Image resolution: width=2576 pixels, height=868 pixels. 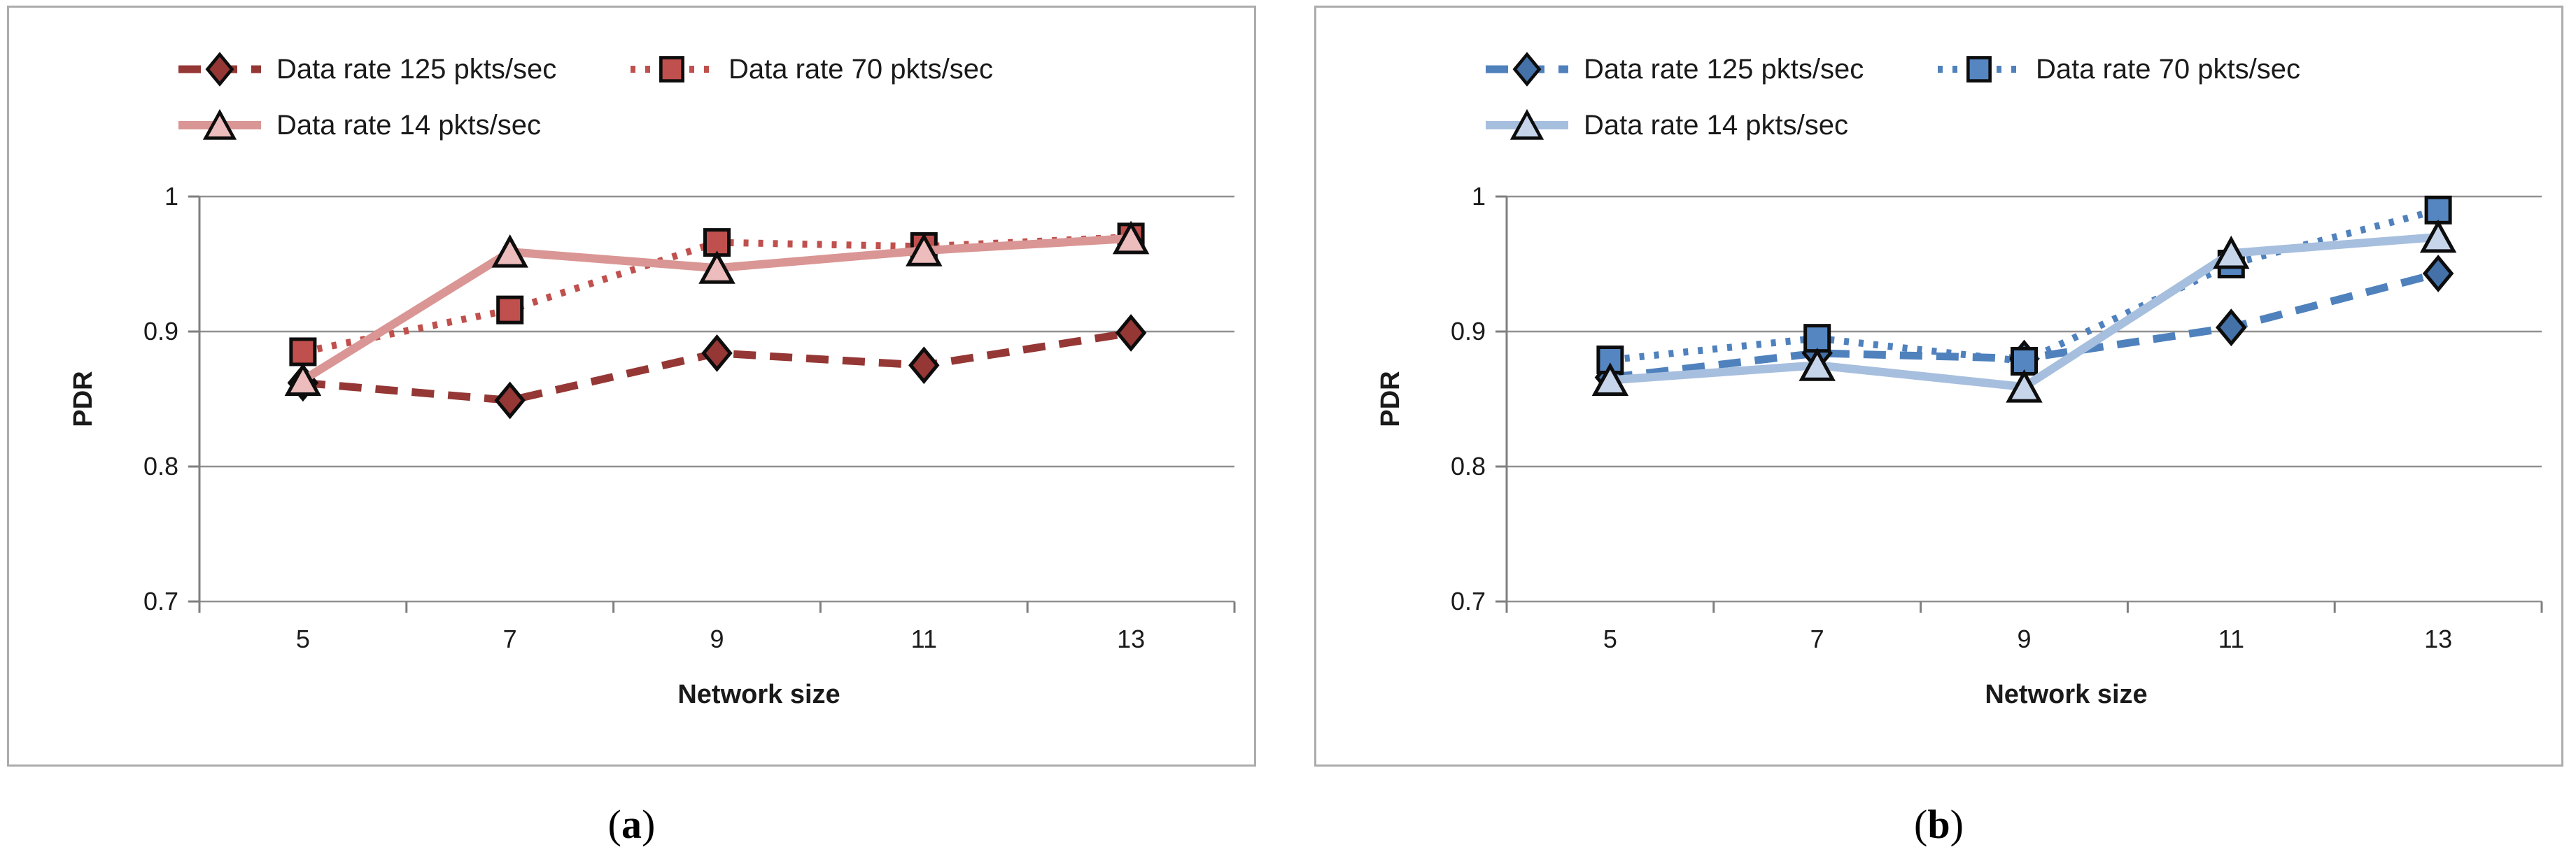 I want to click on caption-a-open: (, so click(x=614, y=825).